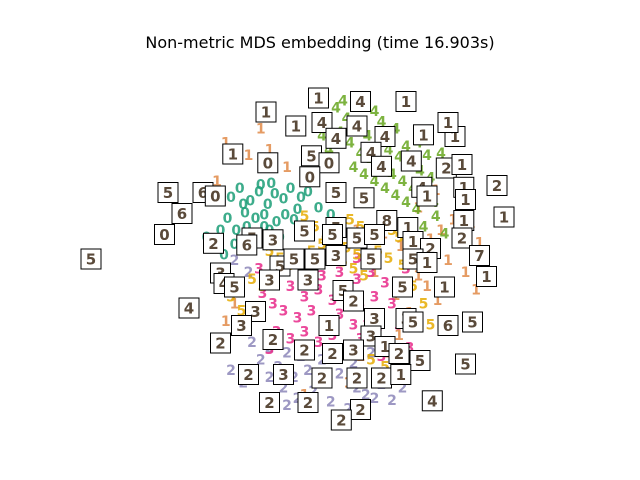  I want to click on thumbnail-digit: 0, so click(268, 163).